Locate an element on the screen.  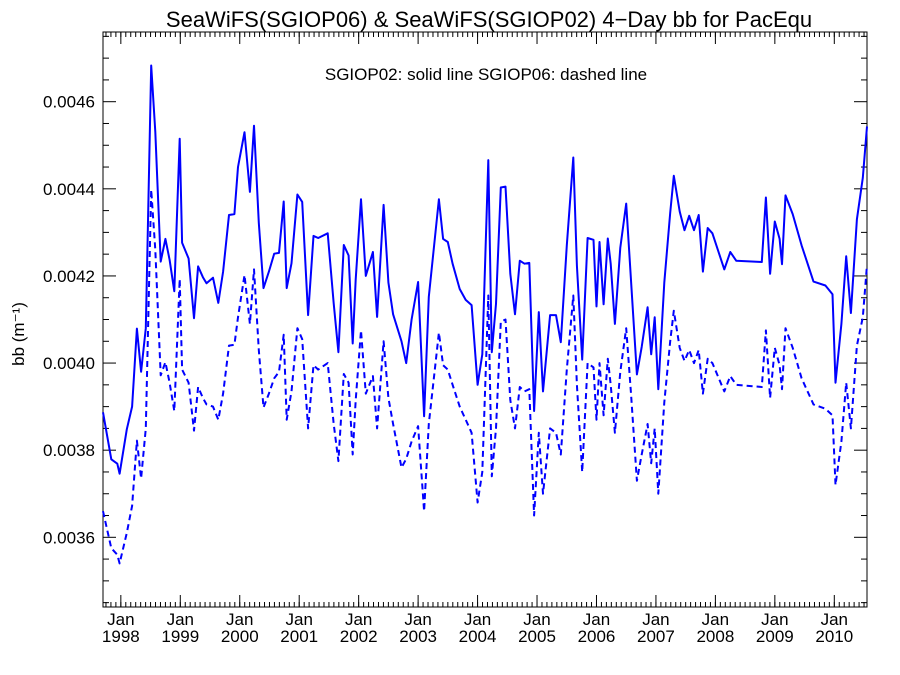
x-tick-year-label: 2005 is located at coordinates (537, 636).